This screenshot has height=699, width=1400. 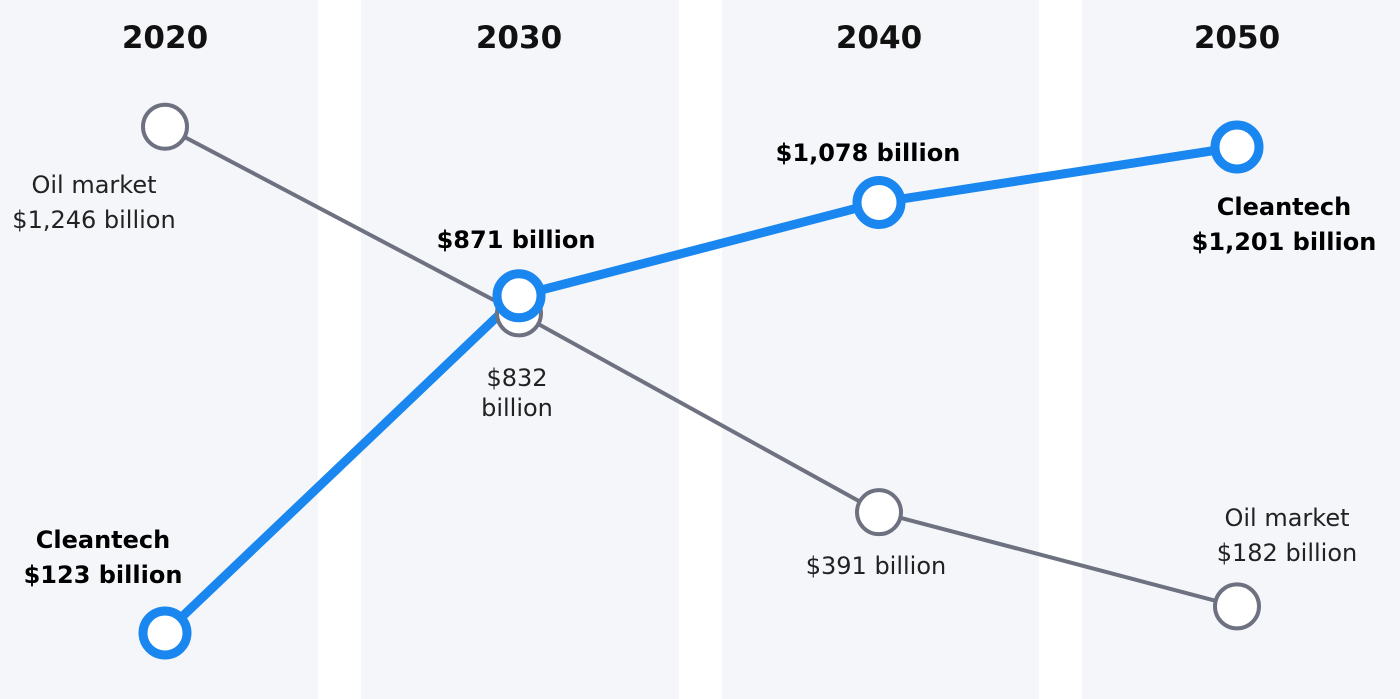 What do you see at coordinates (93, 220) in the screenshot?
I see `oil-market-data-label-p0-line1: $1,246 billion` at bounding box center [93, 220].